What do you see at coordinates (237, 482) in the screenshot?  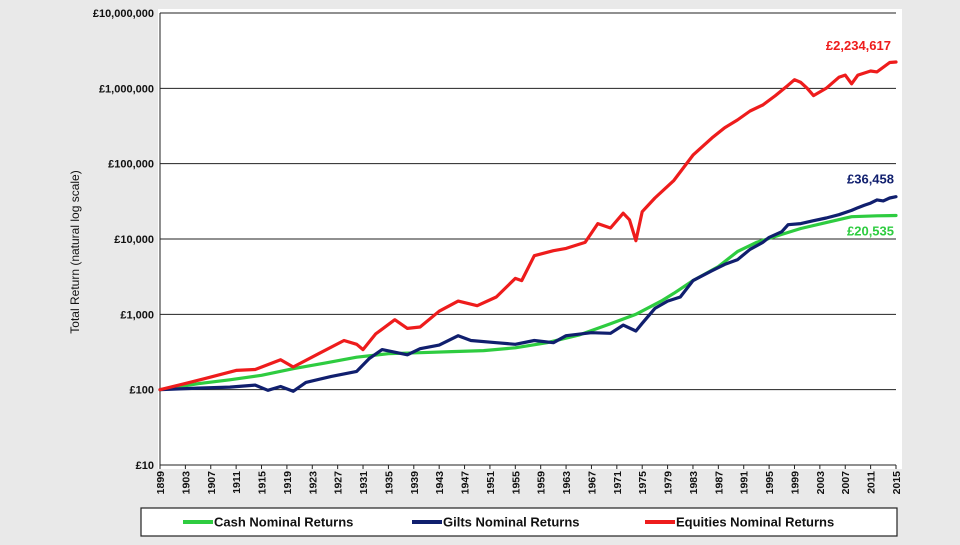 I see `x-tick-label: 1911` at bounding box center [237, 482].